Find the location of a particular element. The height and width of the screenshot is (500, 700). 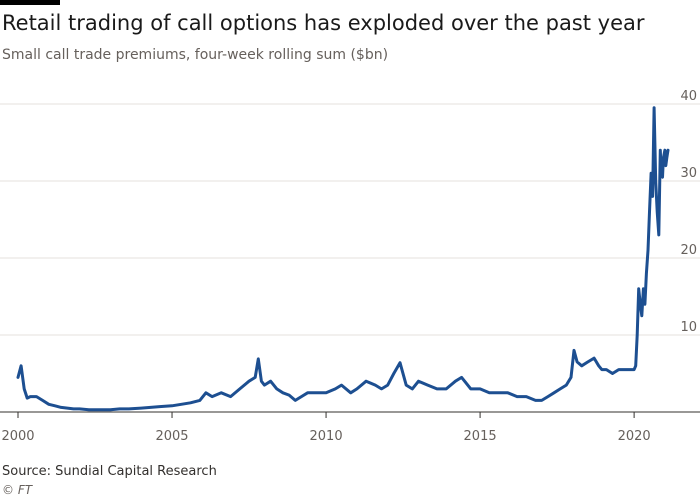

x-axis is located at coordinates (350, 414).